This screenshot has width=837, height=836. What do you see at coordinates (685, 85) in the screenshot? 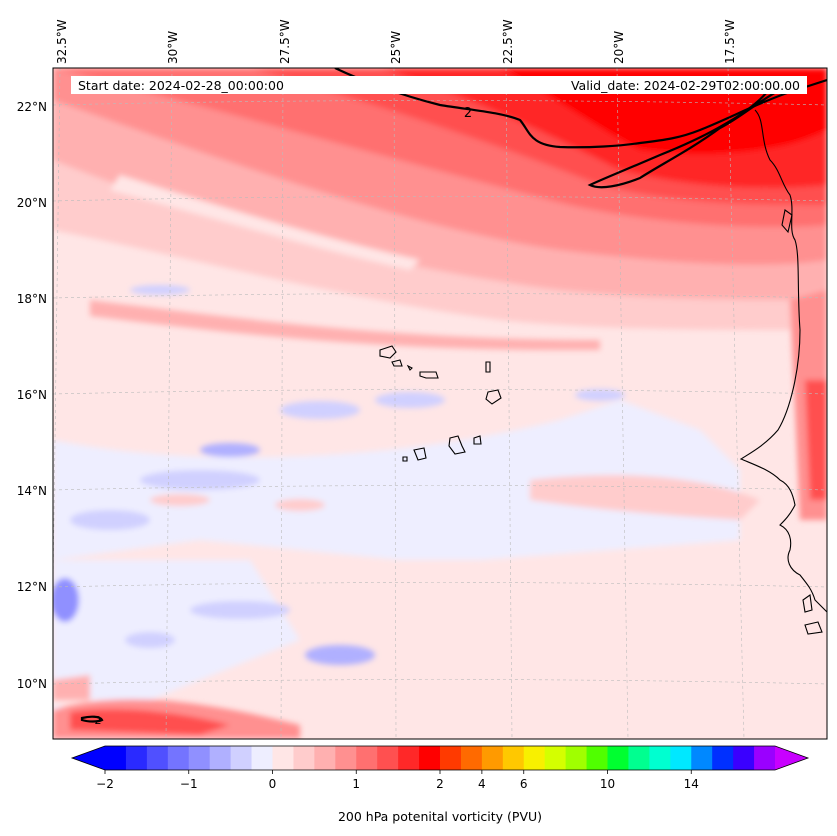
I see `valid-date-label: Valid_date: 2024-02-29T02:00:00.00` at bounding box center [685, 85].